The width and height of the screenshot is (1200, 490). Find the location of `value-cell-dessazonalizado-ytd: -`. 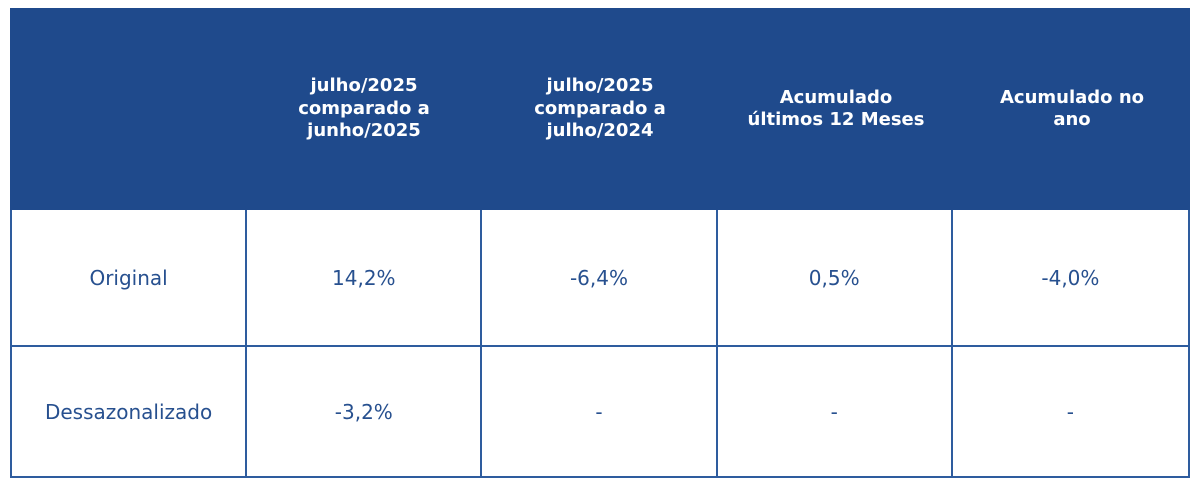

value-cell-dessazonalizado-ytd: - is located at coordinates (1070, 411).